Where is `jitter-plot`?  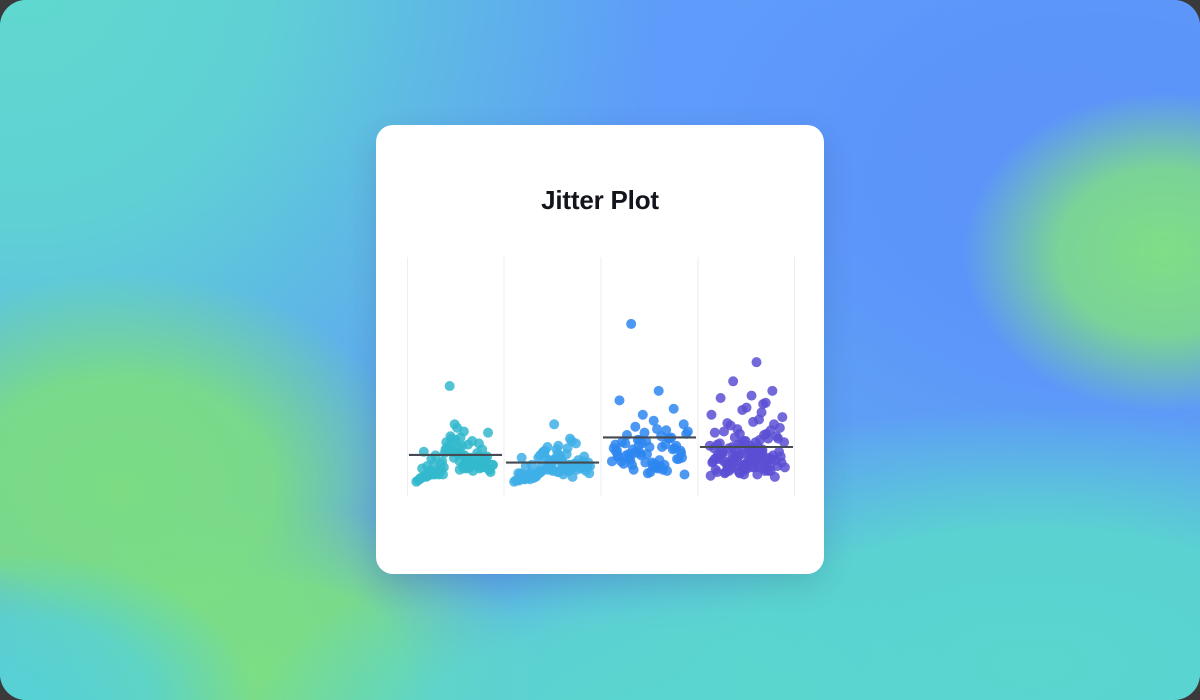 jitter-plot is located at coordinates (601, 376).